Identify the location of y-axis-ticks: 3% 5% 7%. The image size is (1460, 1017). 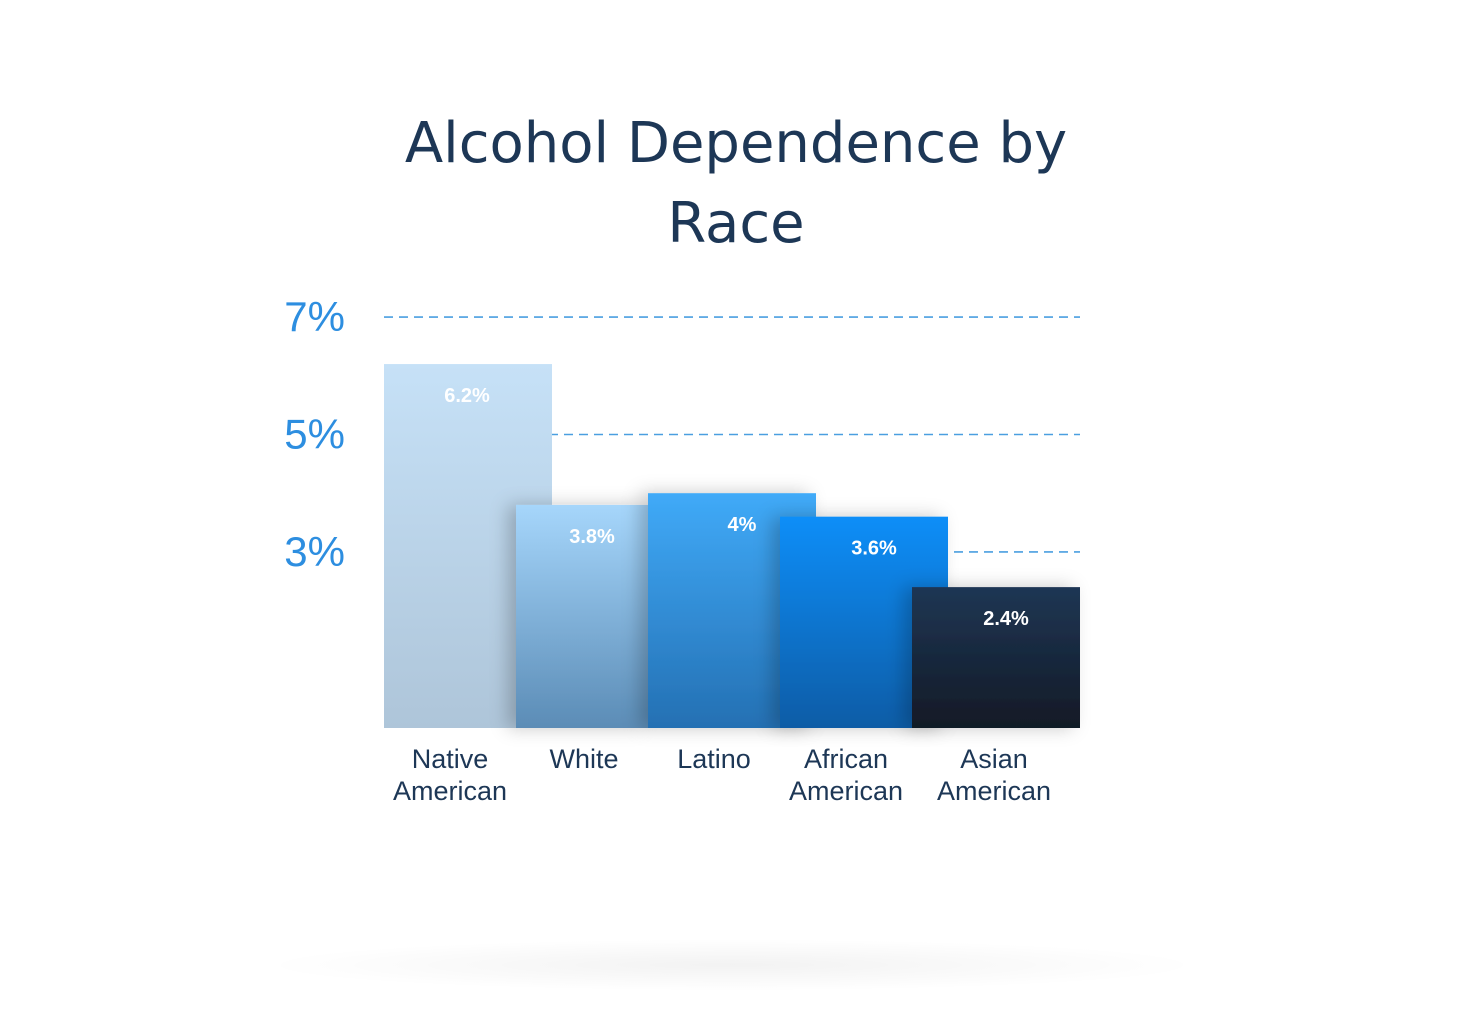
(314, 434).